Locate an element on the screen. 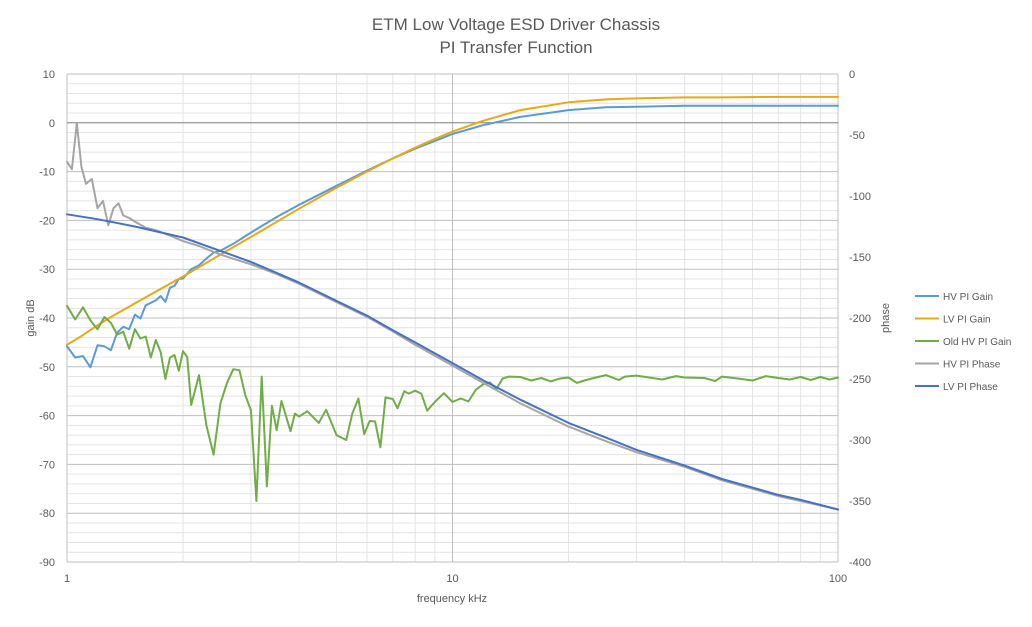  chart-subtitle: PI Transfer Function is located at coordinates (515, 47).